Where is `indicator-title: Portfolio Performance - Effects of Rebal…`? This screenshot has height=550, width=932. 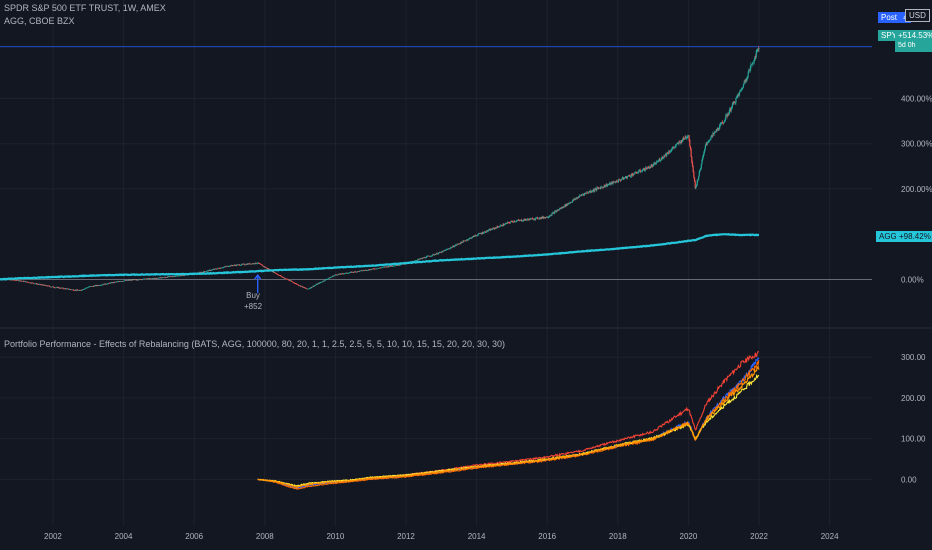
indicator-title: Portfolio Performance - Effects of Rebal… is located at coordinates (254, 344).